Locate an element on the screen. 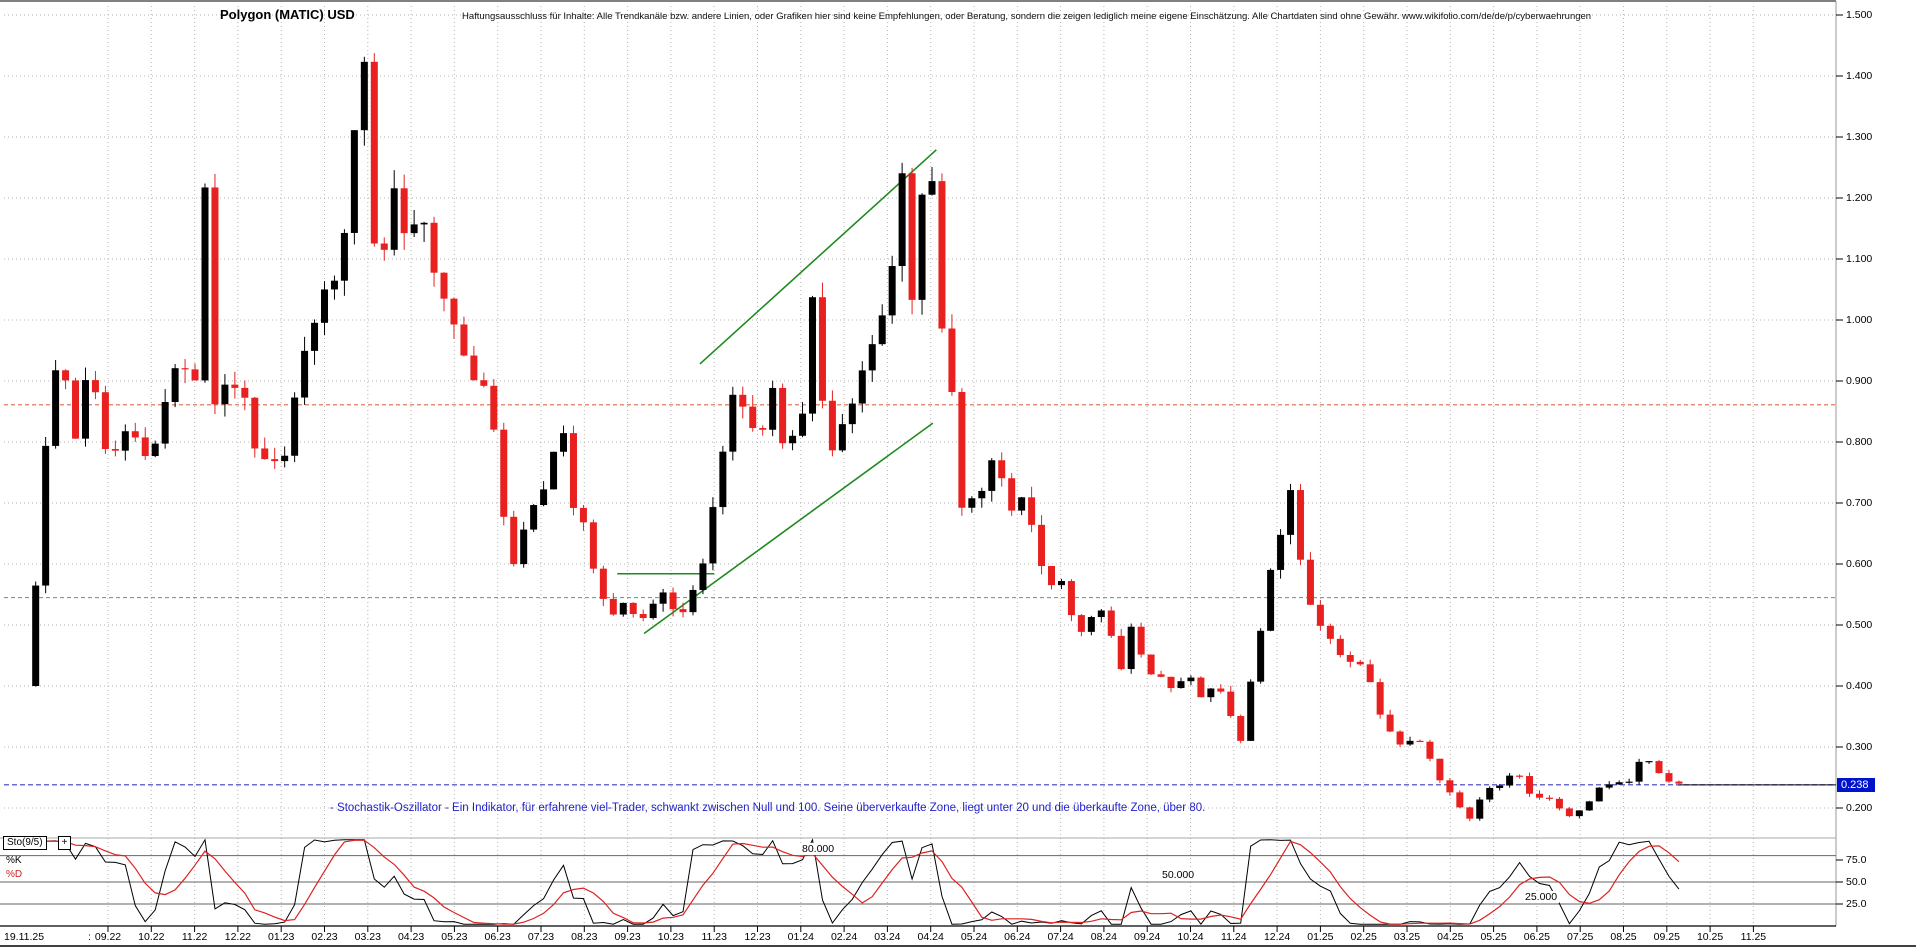 The width and height of the screenshot is (1916, 948). time-tick-label: 09.25 is located at coordinates (1666, 937).